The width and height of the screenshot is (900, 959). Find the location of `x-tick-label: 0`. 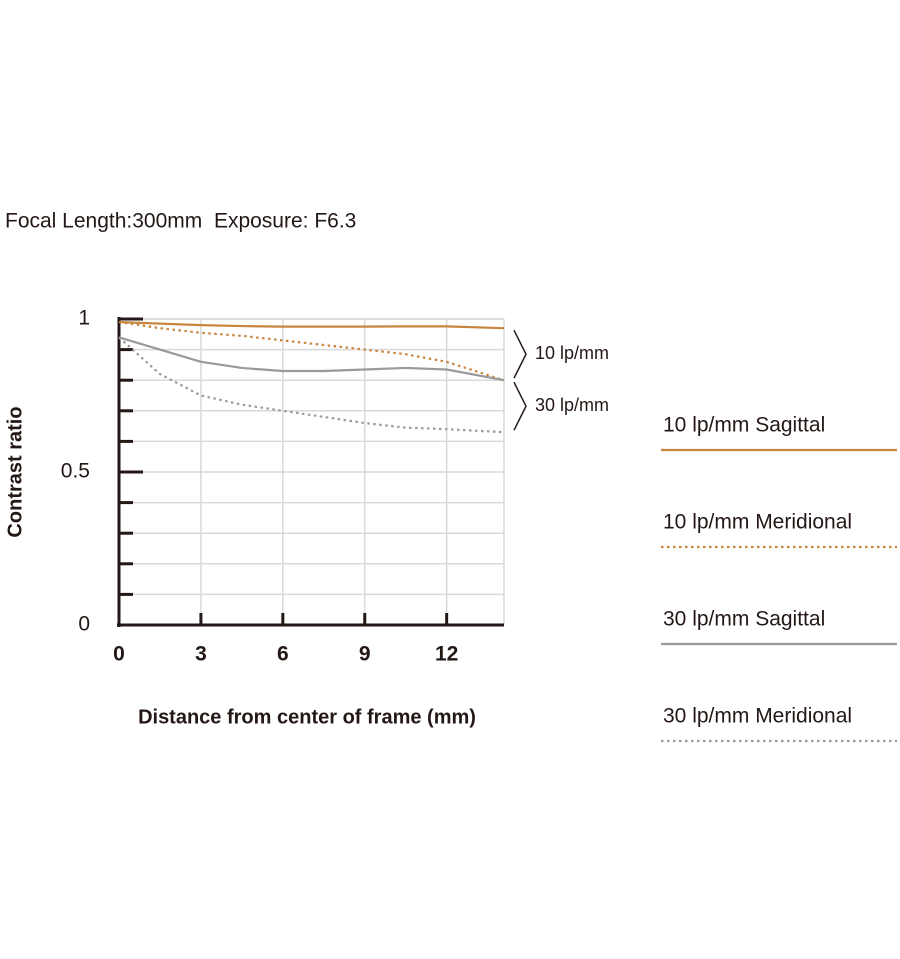

x-tick-label: 0 is located at coordinates (119, 654).